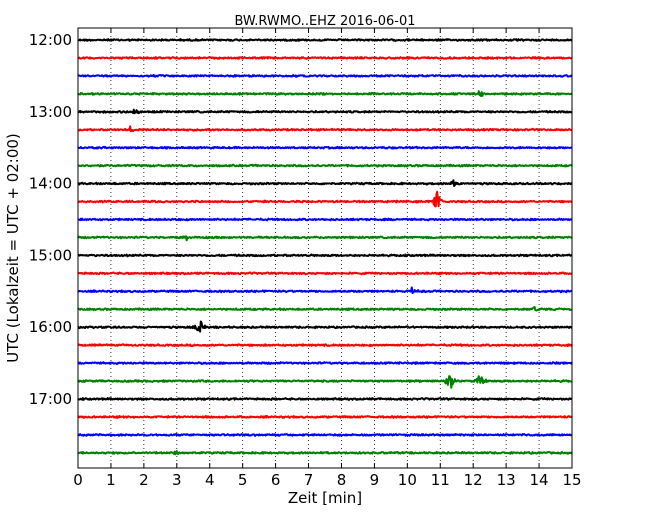 The height and width of the screenshot is (520, 650). I want to click on x-tick-label-7: 7, so click(309, 480).